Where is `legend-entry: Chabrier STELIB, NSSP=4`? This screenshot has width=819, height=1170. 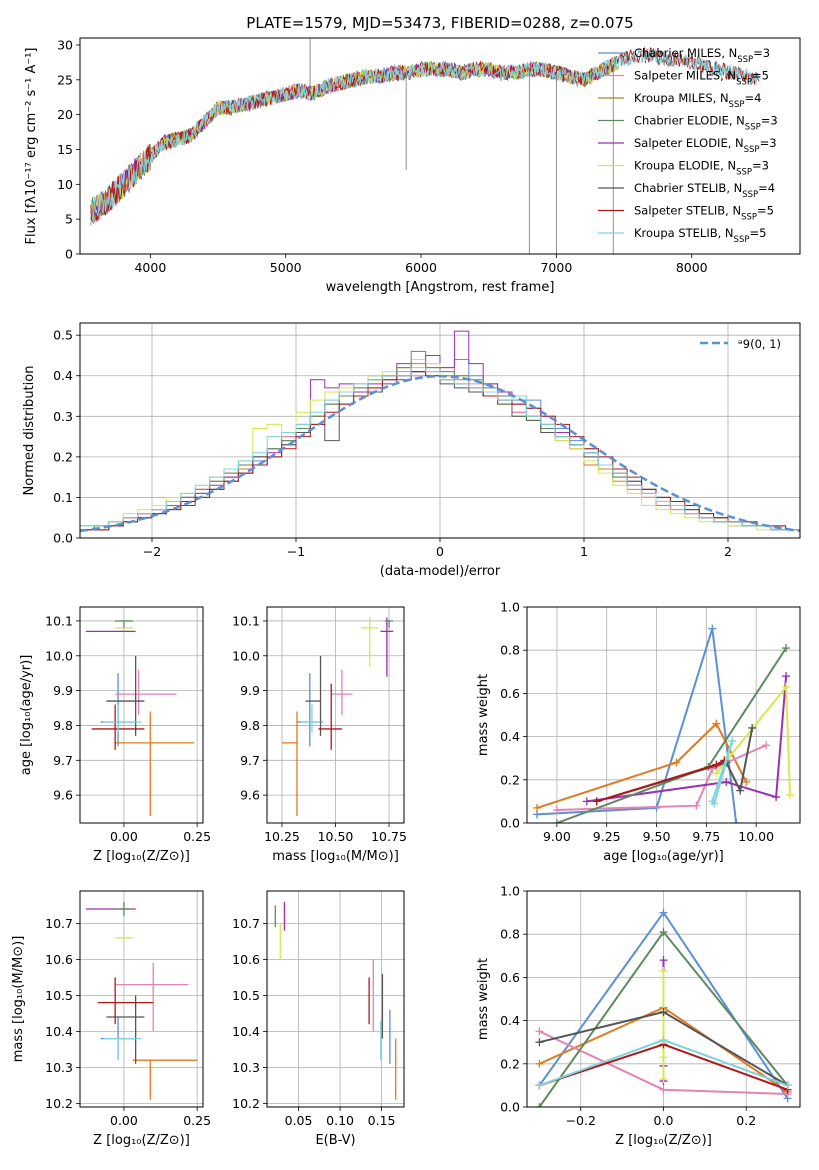 legend-entry: Chabrier STELIB, NSSP=4 is located at coordinates (704, 190).